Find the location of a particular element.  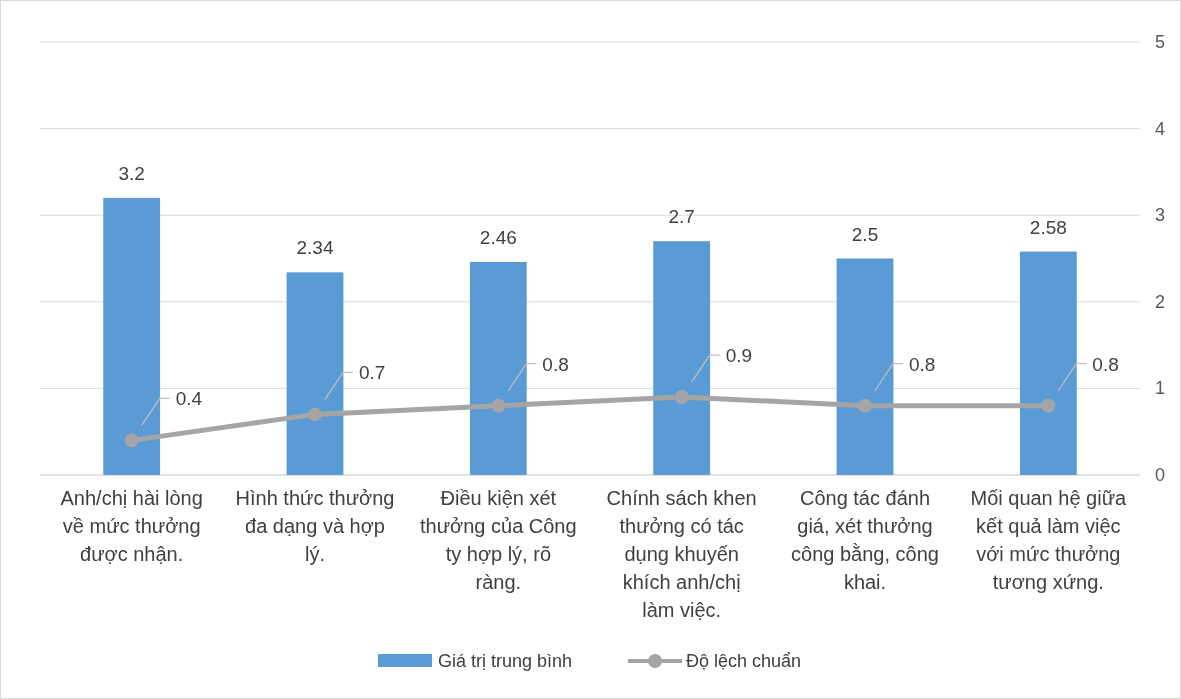

x-tick-label: Công tác đánh giá, xét thưởng công bằng, công khai. is located at coordinates (865, 540).